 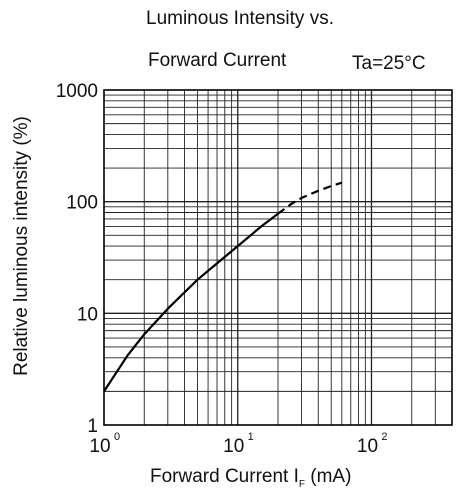 What do you see at coordinates (92, 426) in the screenshot?
I see `y-tick-label: 1` at bounding box center [92, 426].